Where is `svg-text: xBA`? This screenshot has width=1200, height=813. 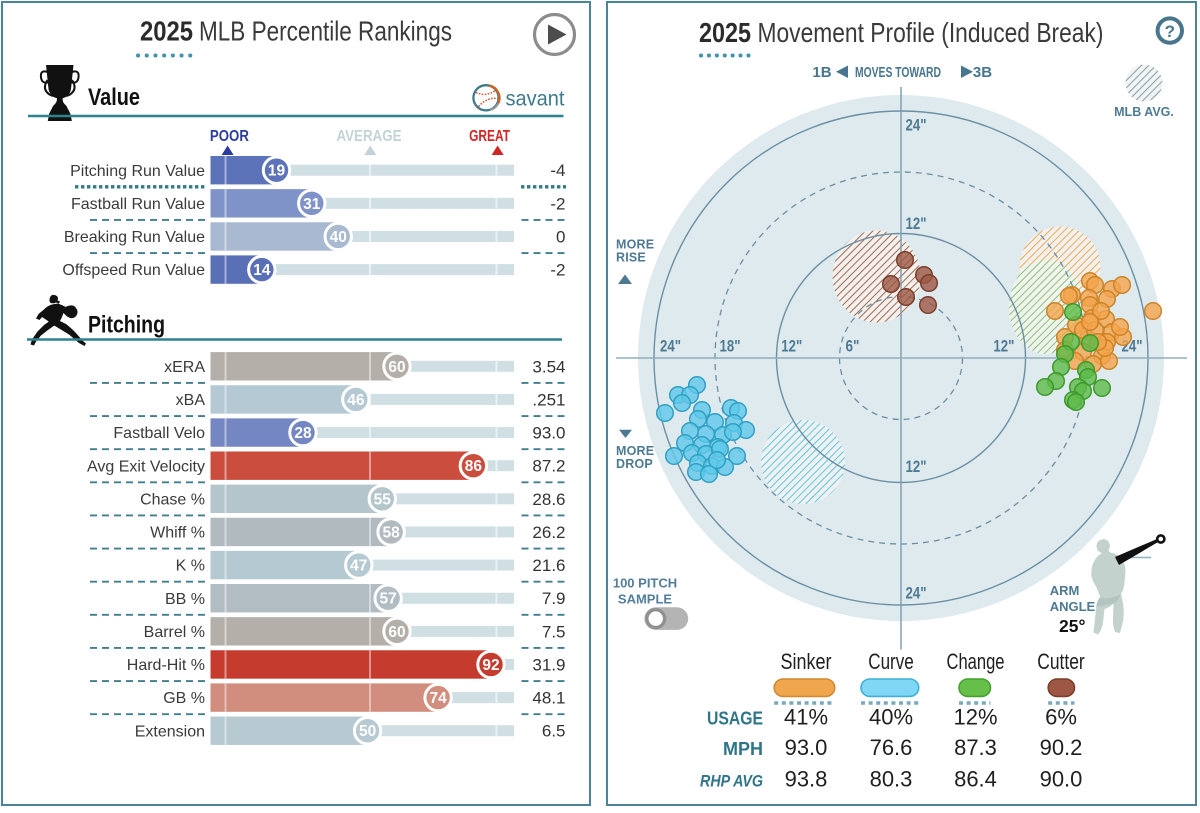
svg-text: xBA is located at coordinates (191, 400).